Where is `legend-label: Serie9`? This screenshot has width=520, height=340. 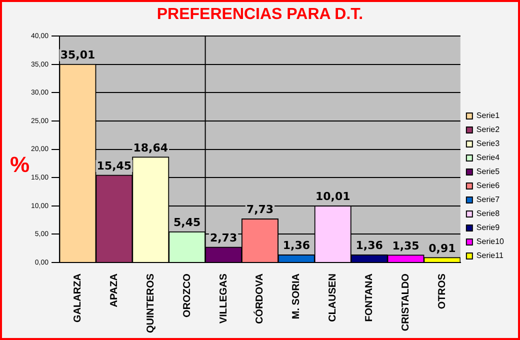 legend-label: Serie9 is located at coordinates (488, 227).